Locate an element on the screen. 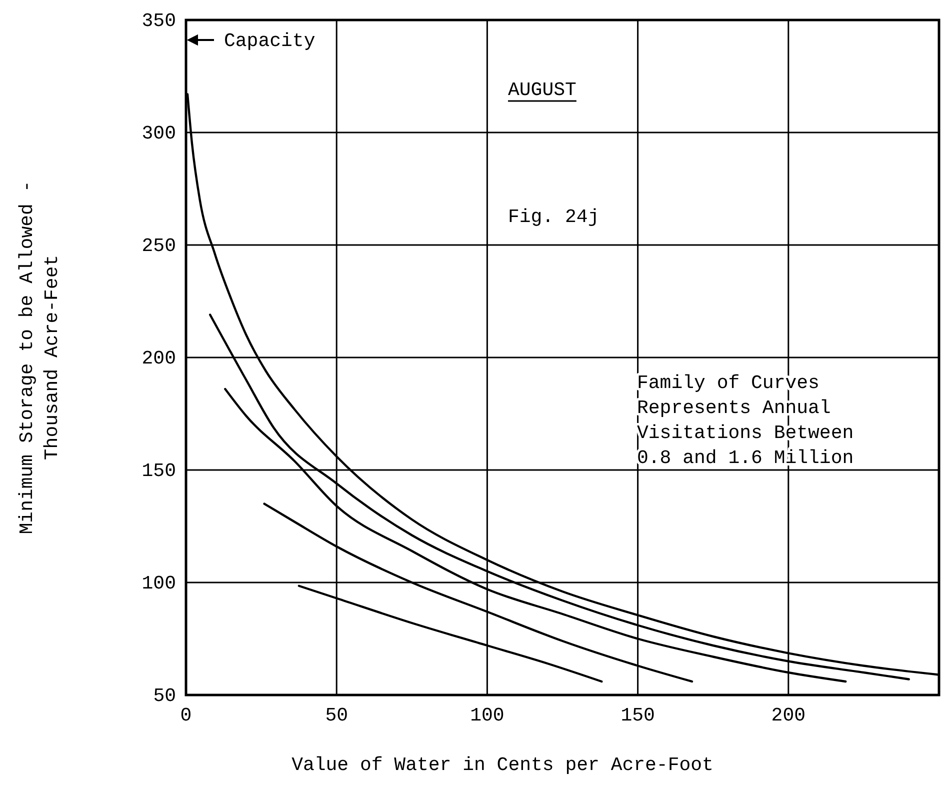  y-tick-label: 150 is located at coordinates (159, 471).